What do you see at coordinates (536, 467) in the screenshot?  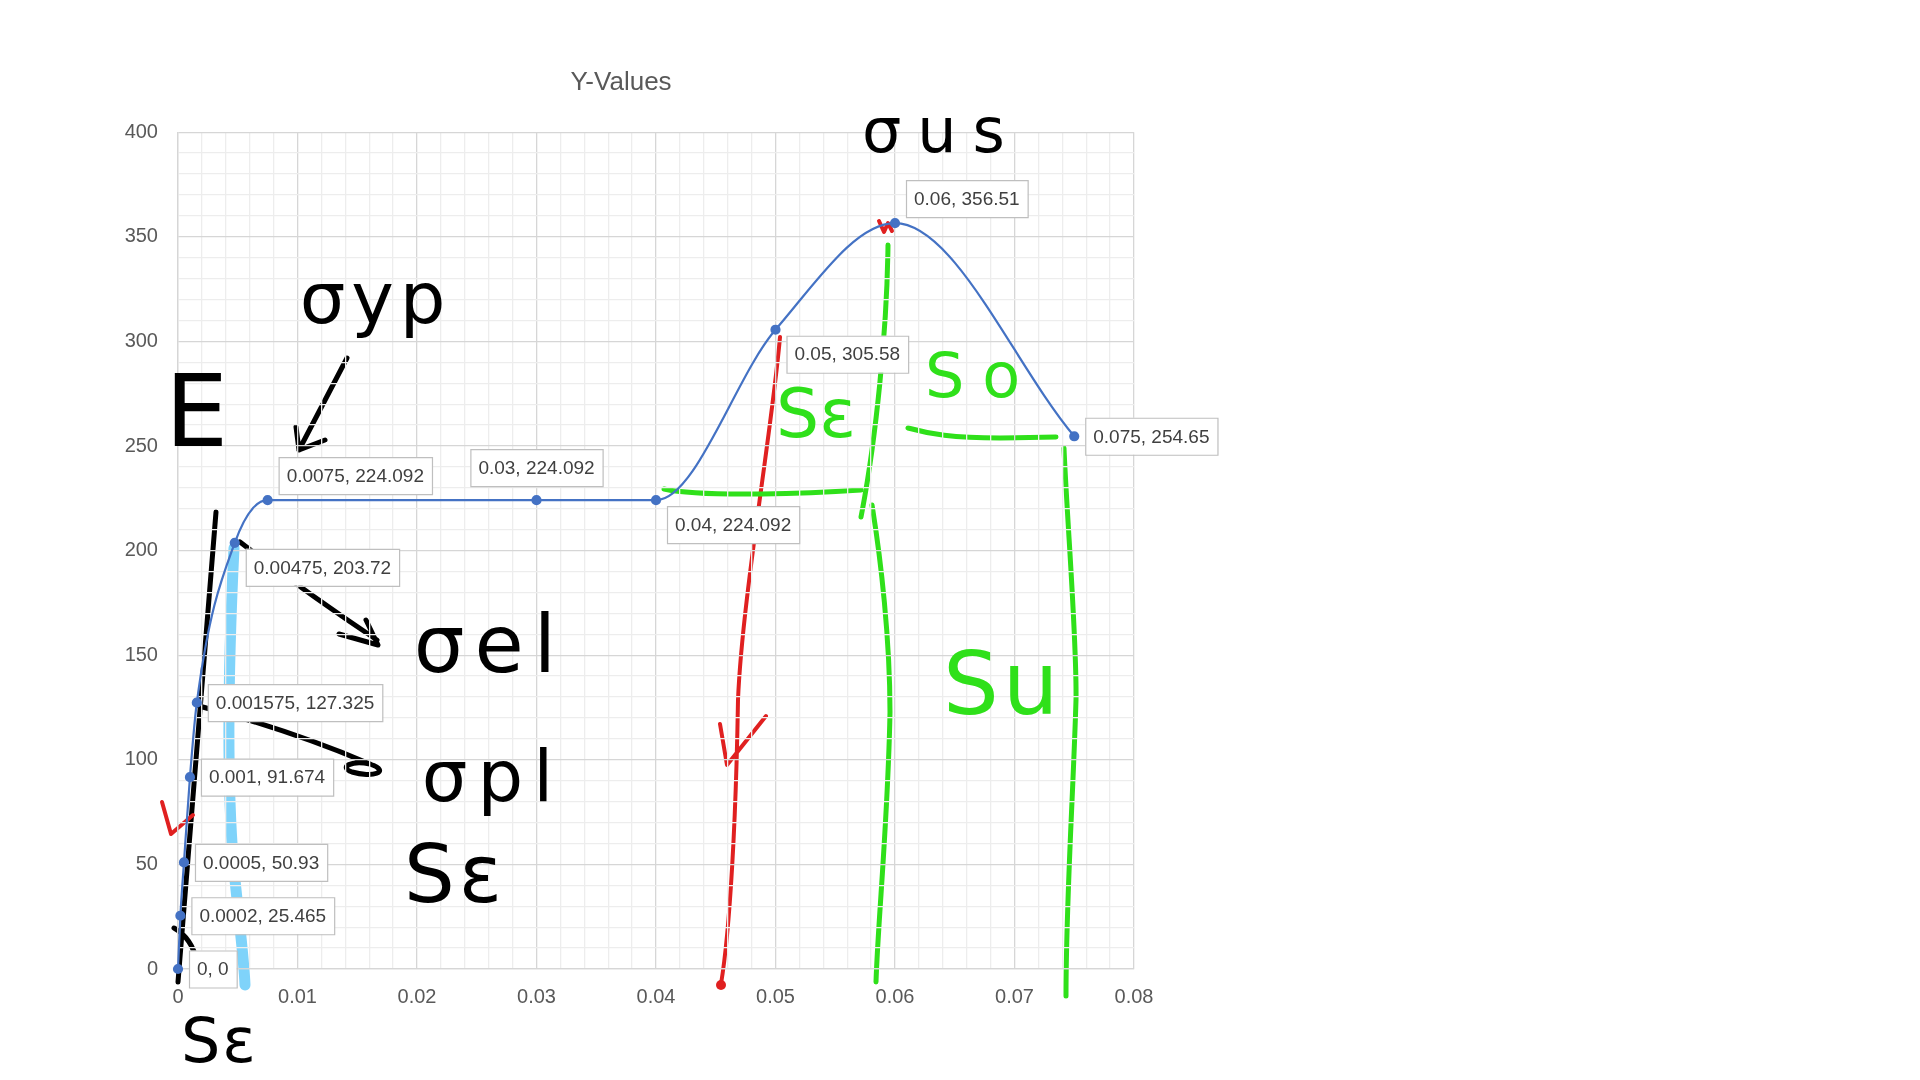 I see `data-label: 0.03, 224.092` at bounding box center [536, 467].